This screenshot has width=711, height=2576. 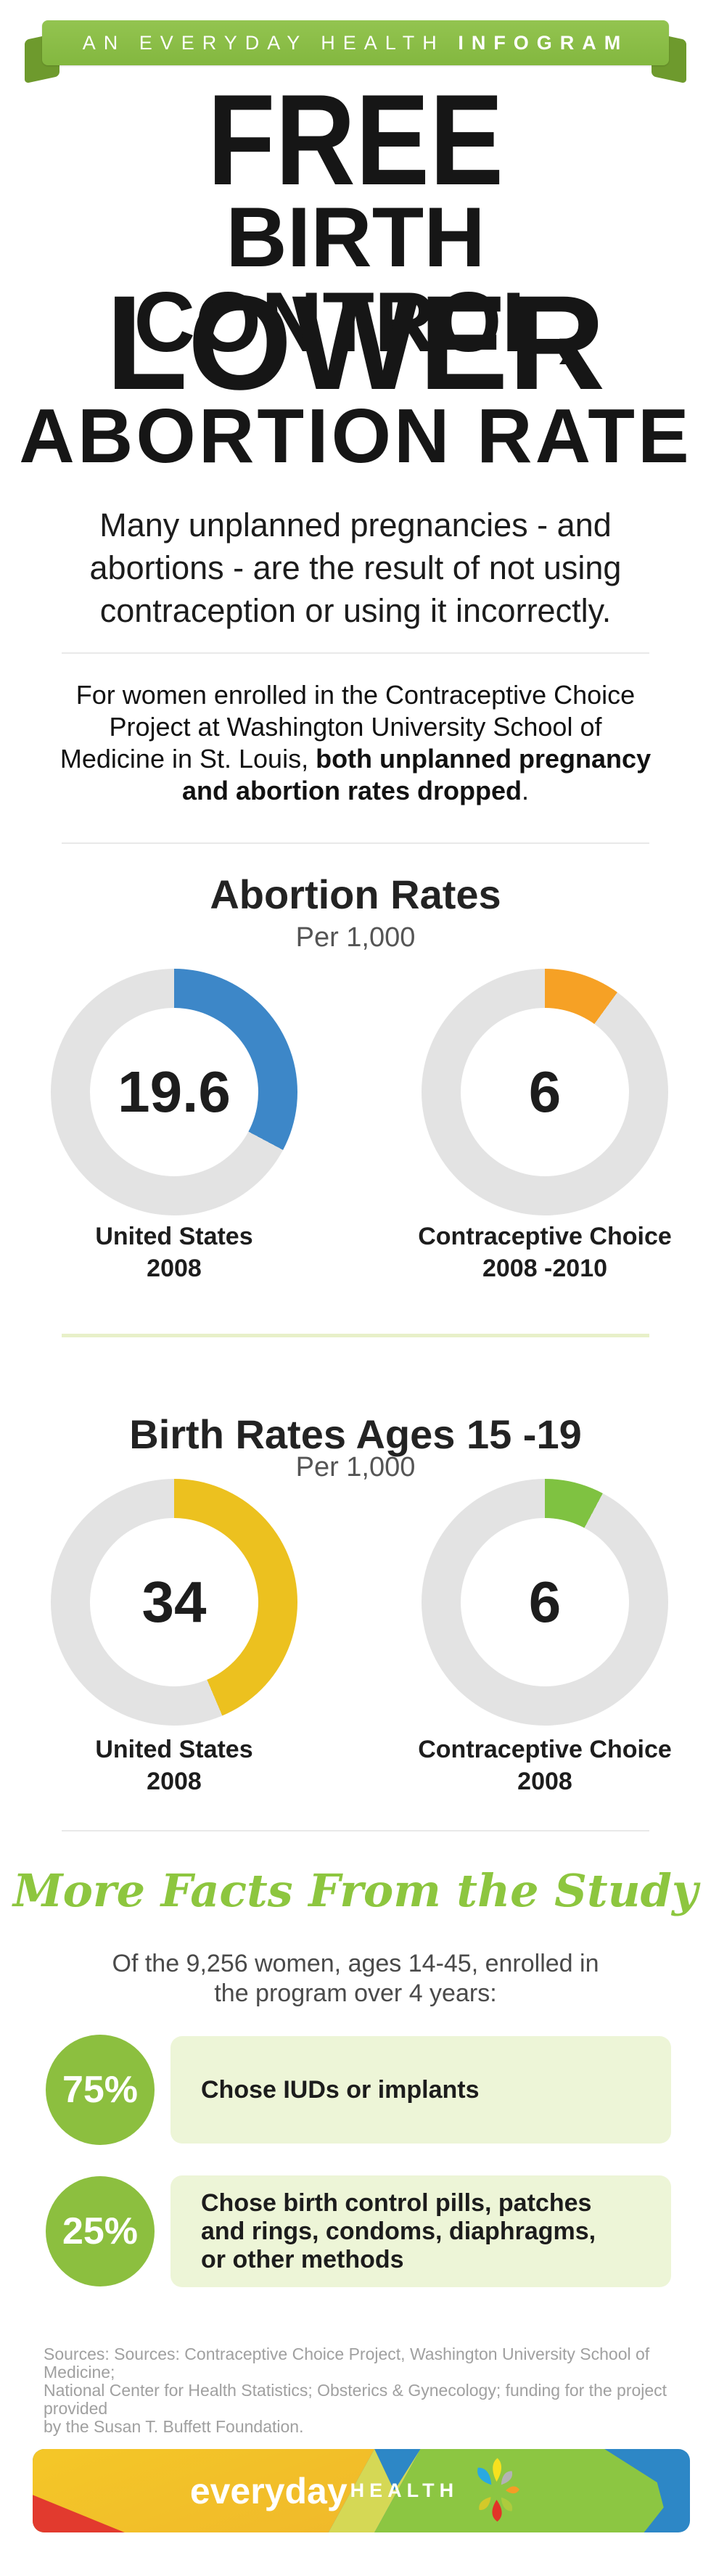 What do you see at coordinates (355, 1467) in the screenshot?
I see `birth-rates-subtitle: Per 1,000` at bounding box center [355, 1467].